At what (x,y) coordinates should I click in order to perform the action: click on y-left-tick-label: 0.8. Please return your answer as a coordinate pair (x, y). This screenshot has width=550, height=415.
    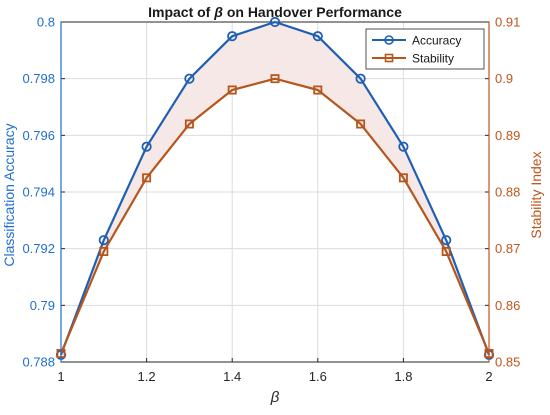
    Looking at the image, I should click on (46, 22).